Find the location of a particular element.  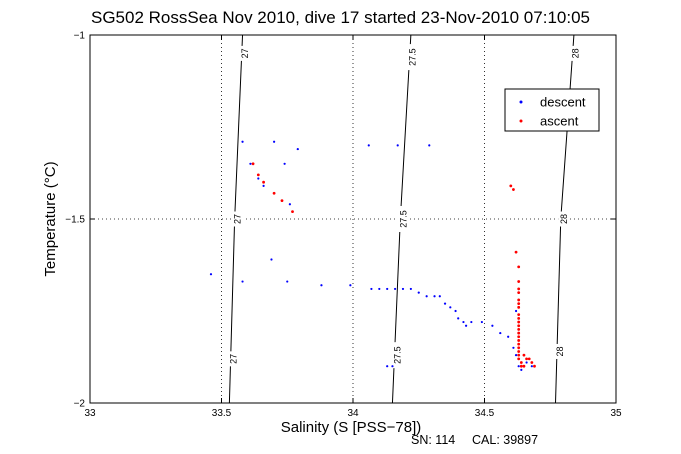

legend-label-descent: descent is located at coordinates (563, 102).